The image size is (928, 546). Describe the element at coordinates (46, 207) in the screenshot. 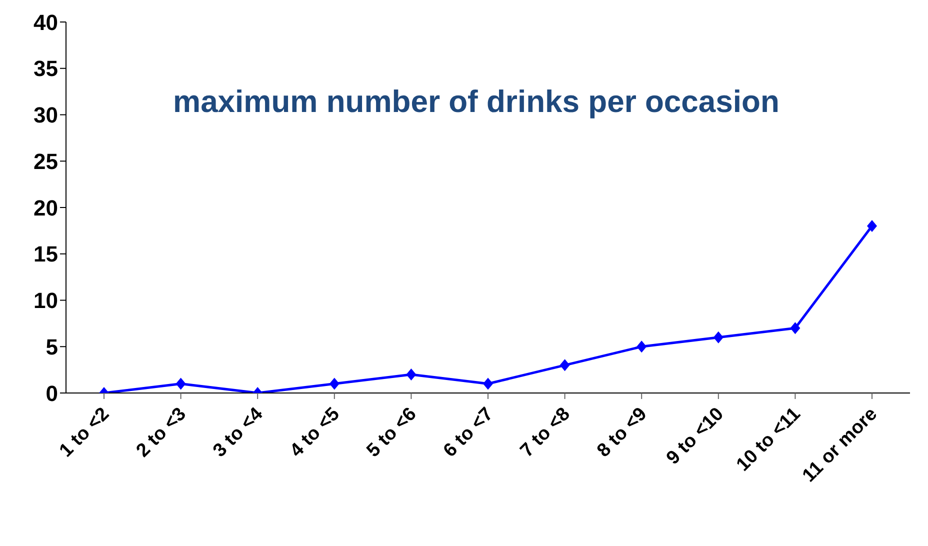

I see `y-tick-label: 20` at that location.